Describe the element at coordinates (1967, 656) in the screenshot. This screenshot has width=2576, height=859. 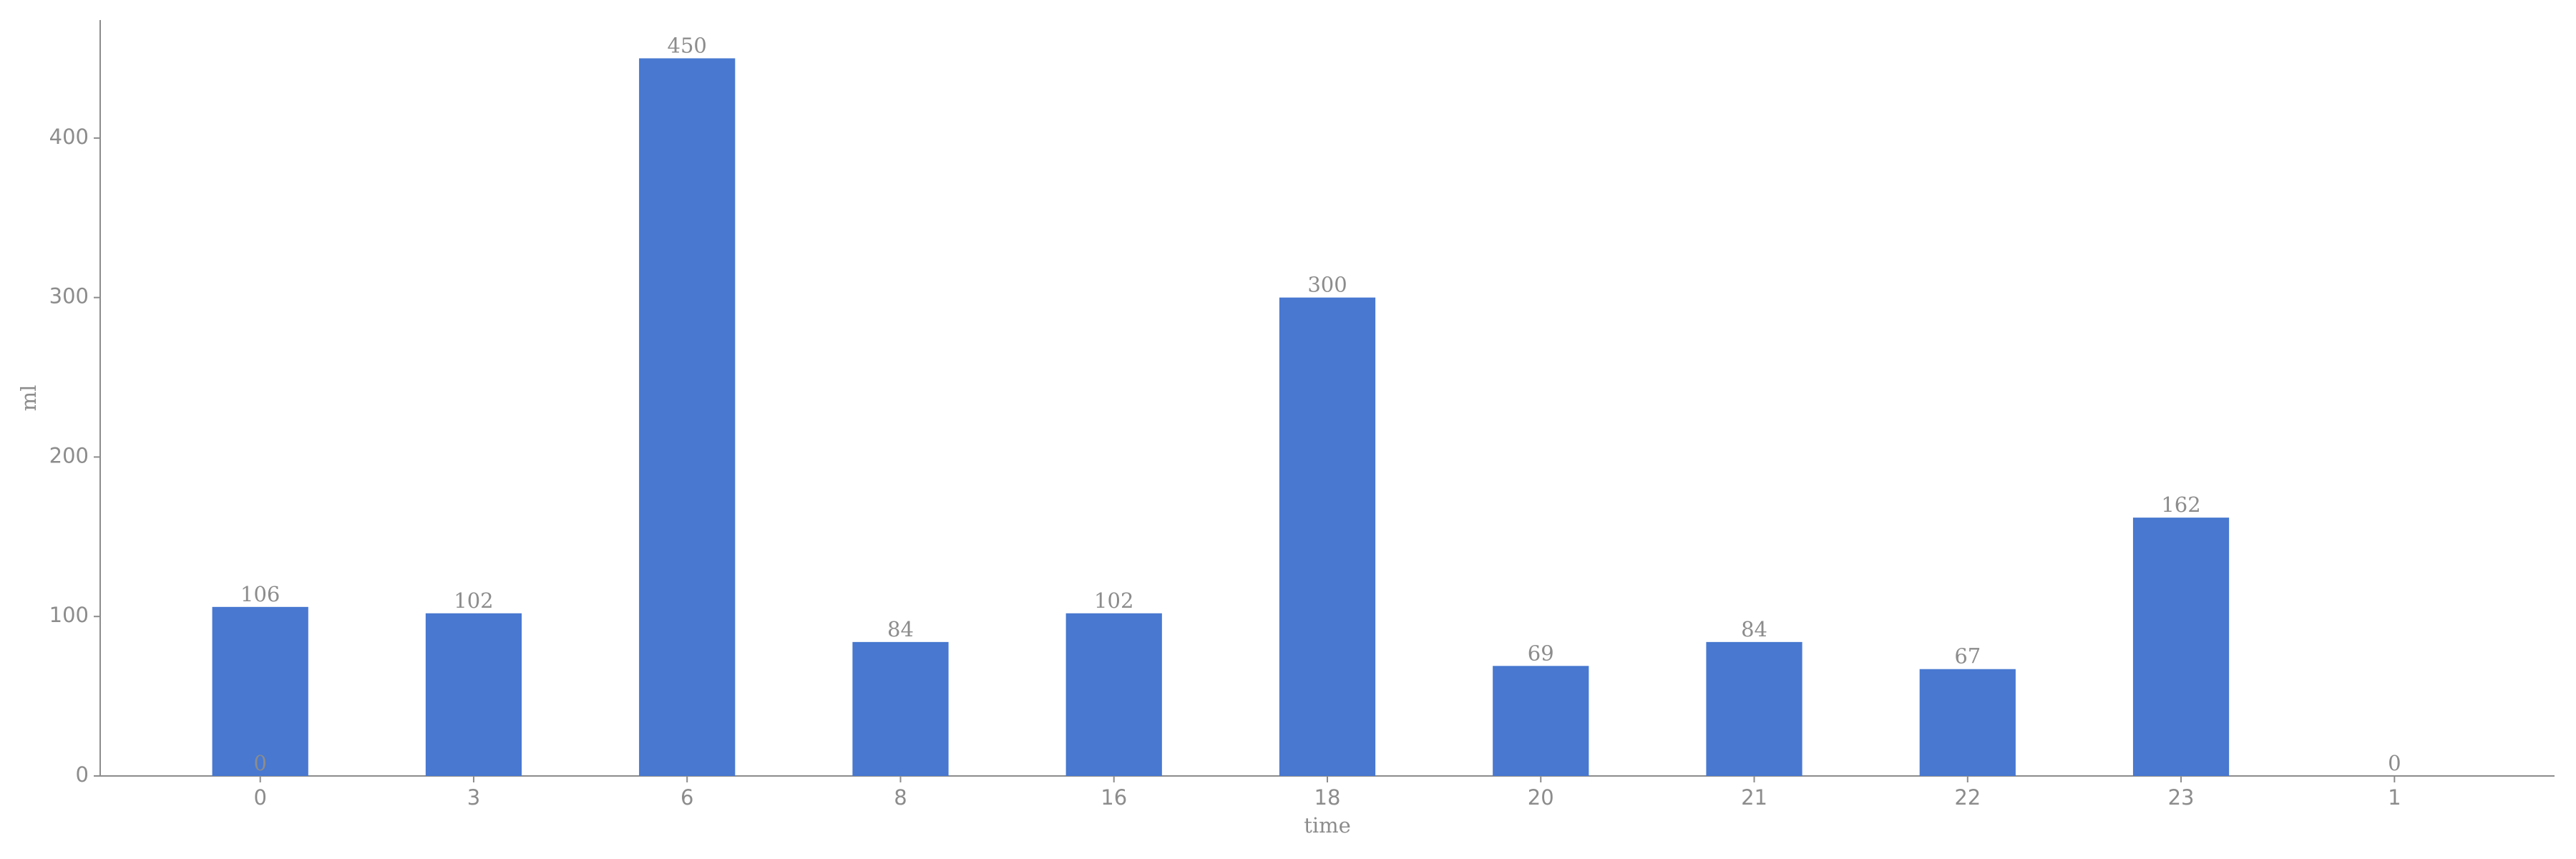
I see `value-label: 67` at that location.